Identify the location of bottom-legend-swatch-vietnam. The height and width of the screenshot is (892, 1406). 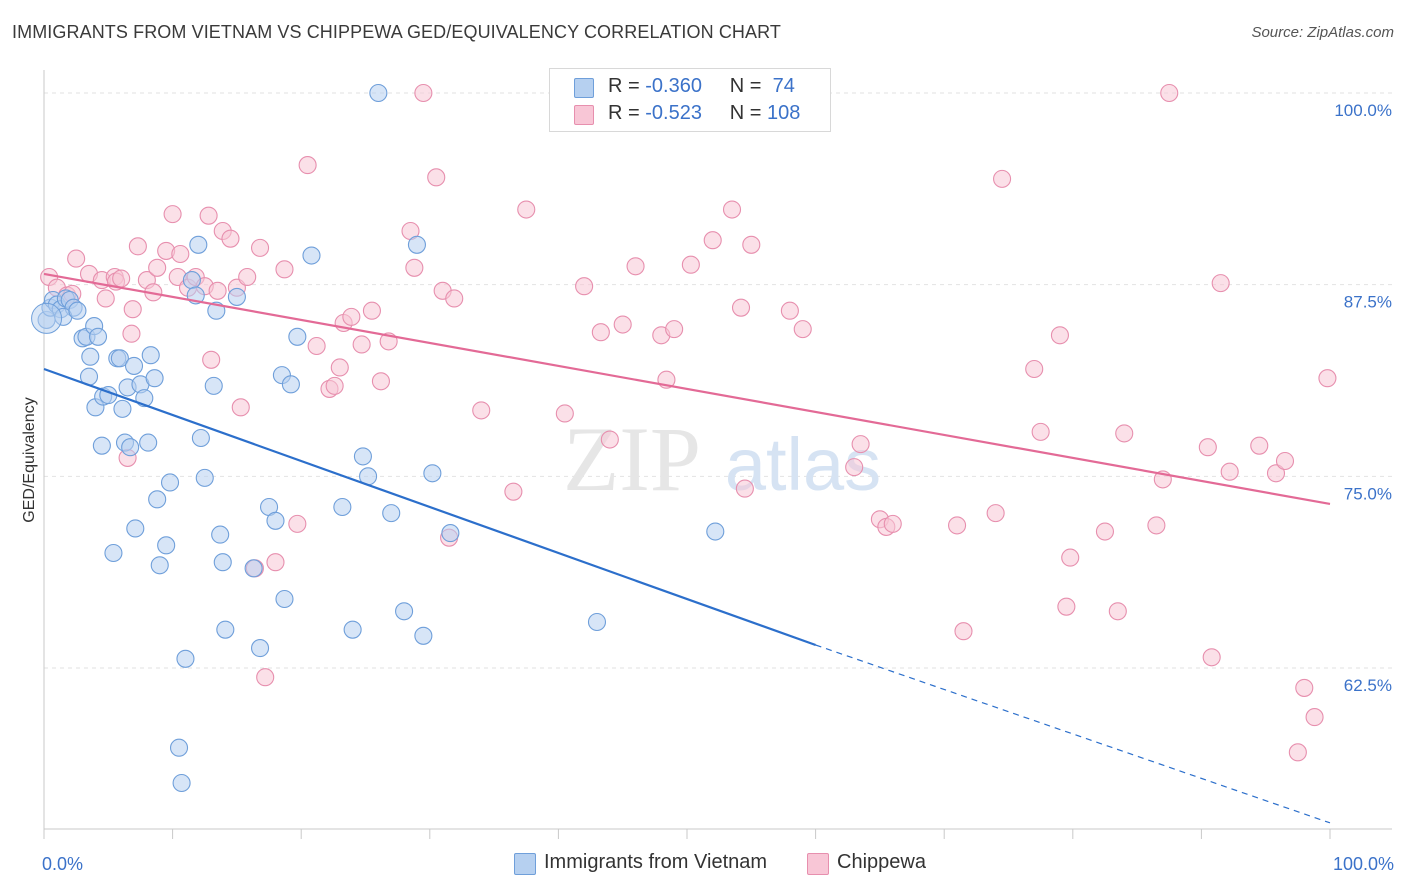
(525, 864).